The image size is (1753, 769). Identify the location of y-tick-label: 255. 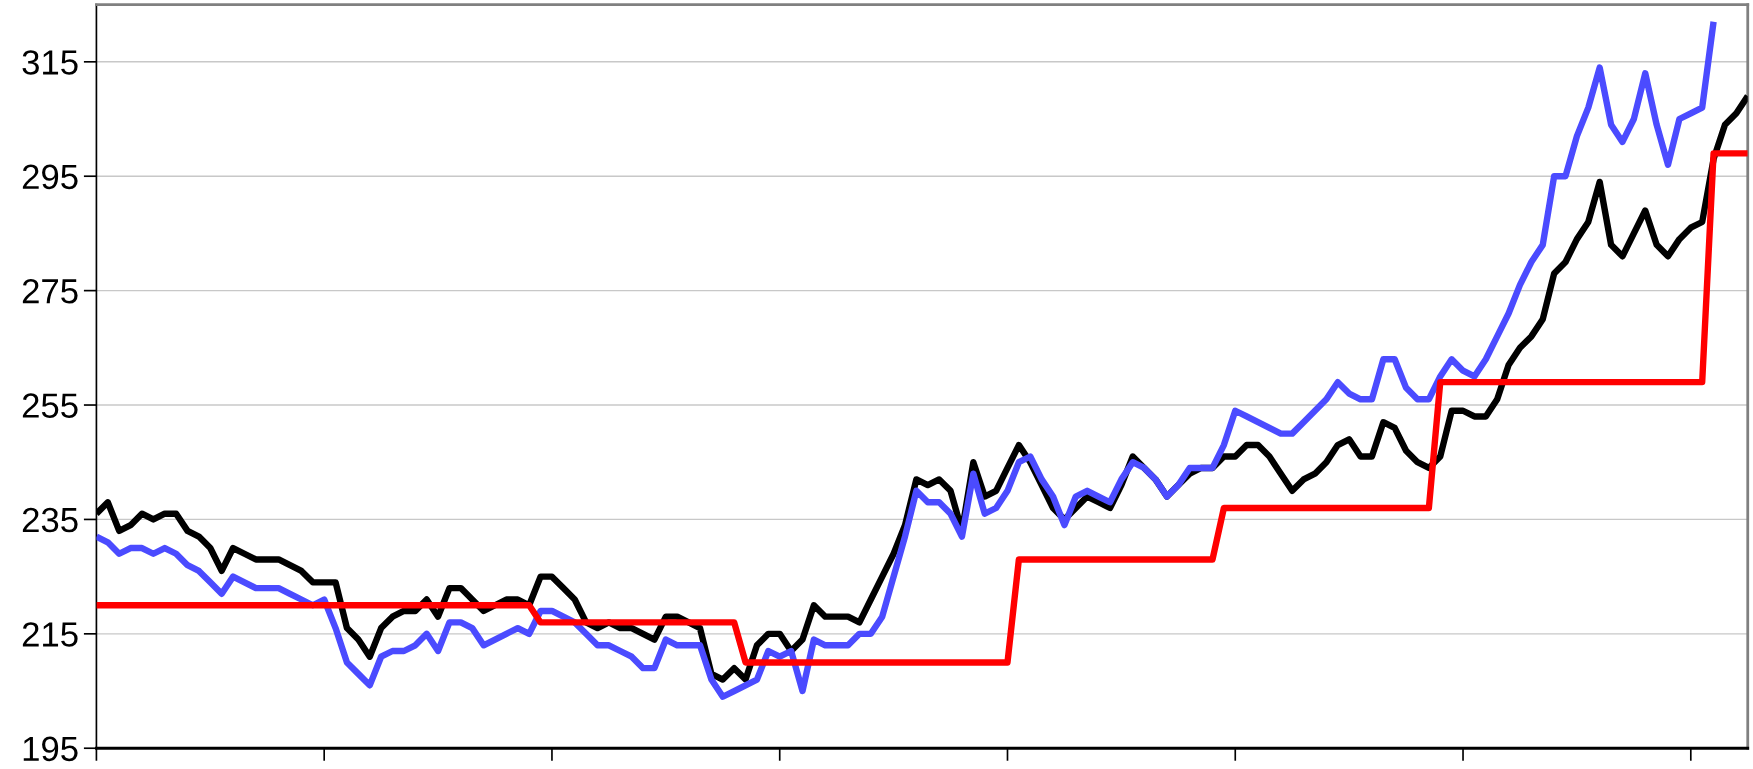
(50, 405).